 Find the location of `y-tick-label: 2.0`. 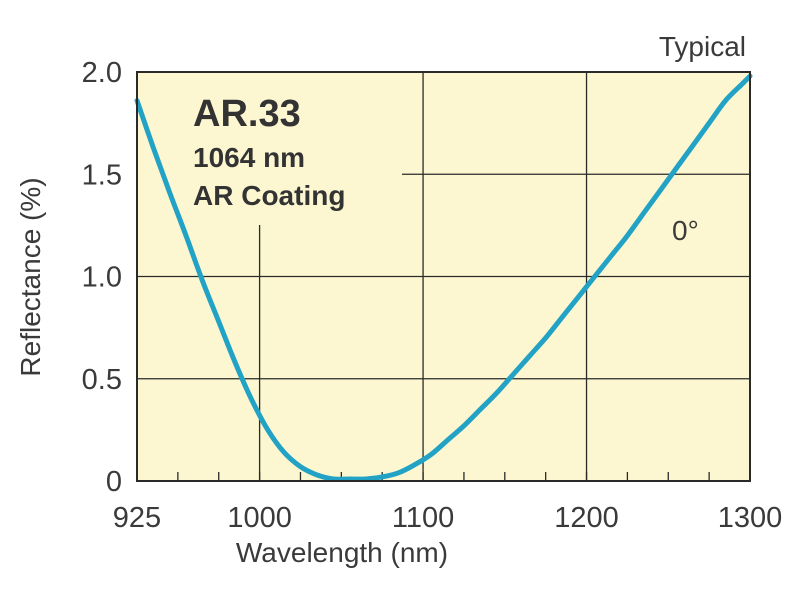

y-tick-label: 2.0 is located at coordinates (102, 73).